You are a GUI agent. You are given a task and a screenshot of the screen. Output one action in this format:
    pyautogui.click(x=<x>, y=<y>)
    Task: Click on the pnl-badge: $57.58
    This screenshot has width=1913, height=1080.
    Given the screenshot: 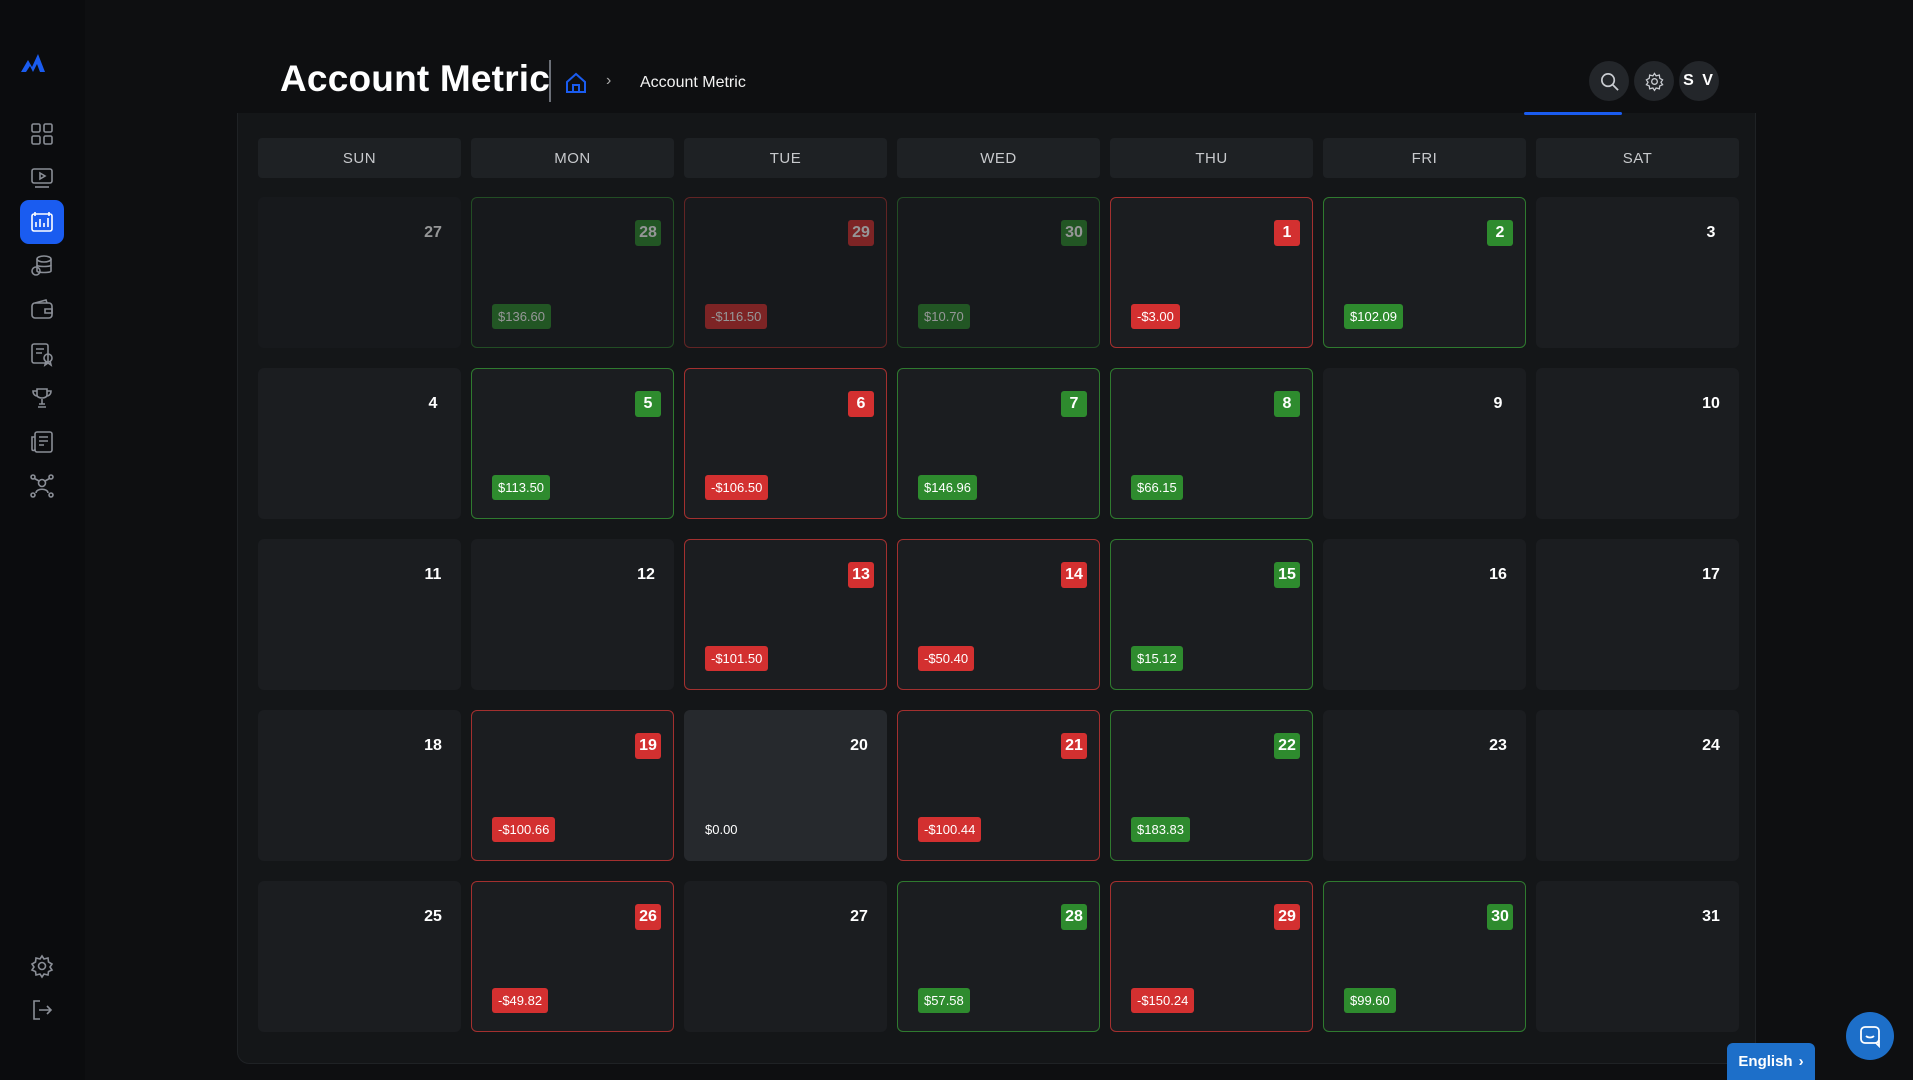 What is the action you would take?
    pyautogui.click(x=944, y=1000)
    